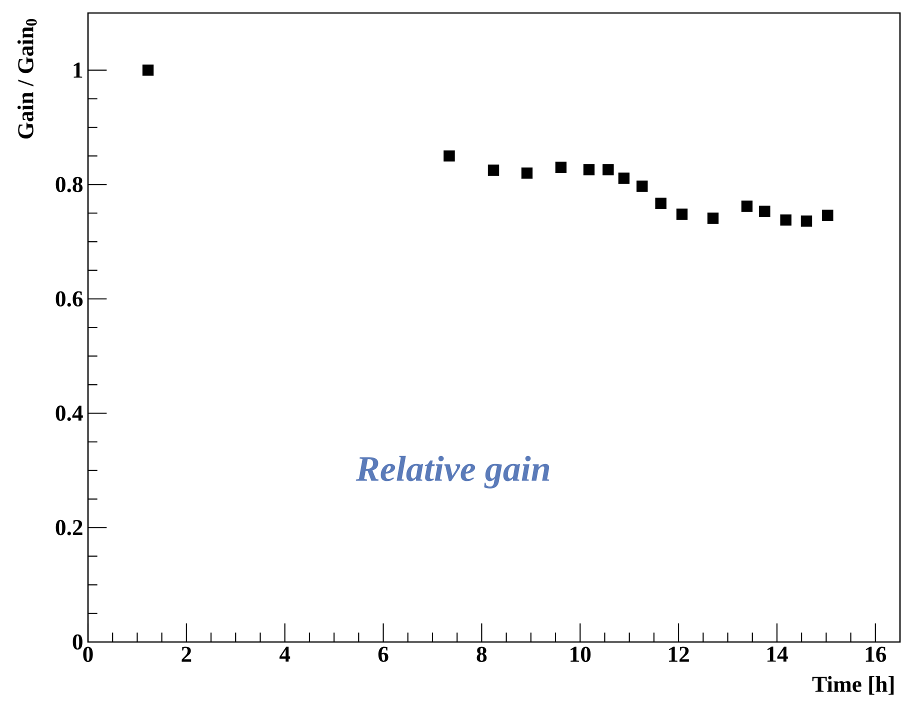  I want to click on y-tick-label: 0.4, so click(69, 413).